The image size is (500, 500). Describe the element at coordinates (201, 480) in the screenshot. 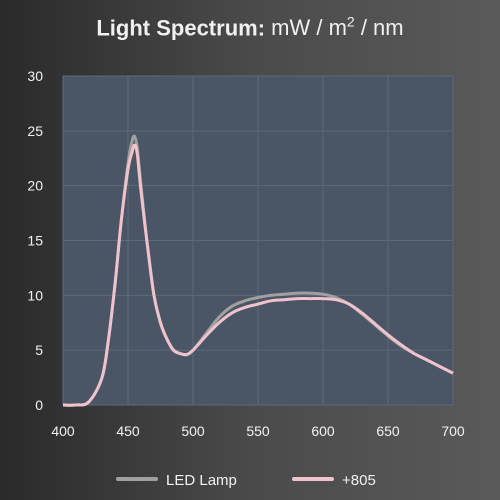

I see `legend-label-0: LED Lamp` at that location.